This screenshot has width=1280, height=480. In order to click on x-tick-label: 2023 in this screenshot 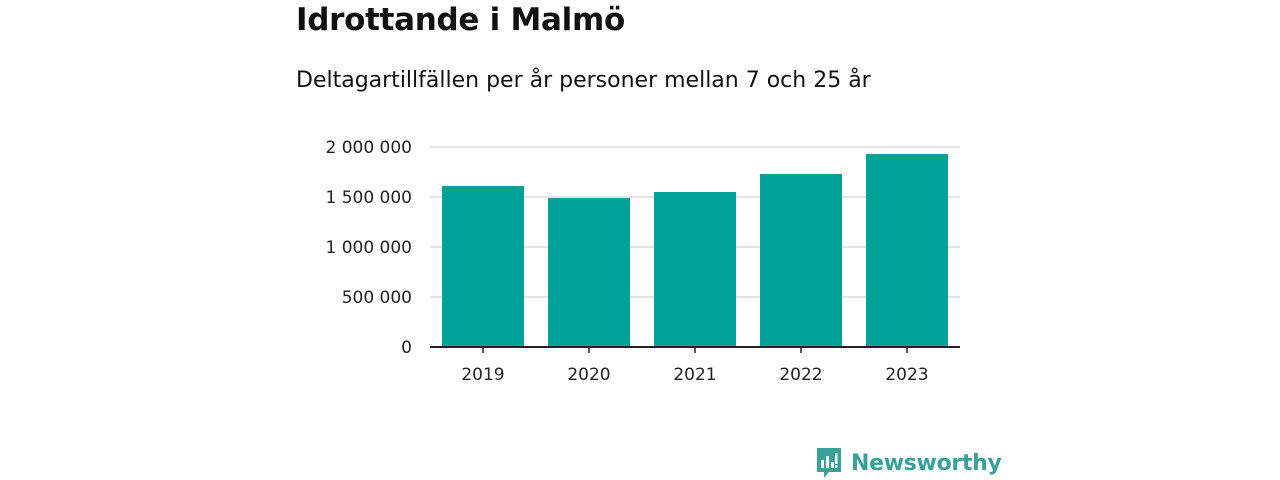, I will do `click(906, 375)`.